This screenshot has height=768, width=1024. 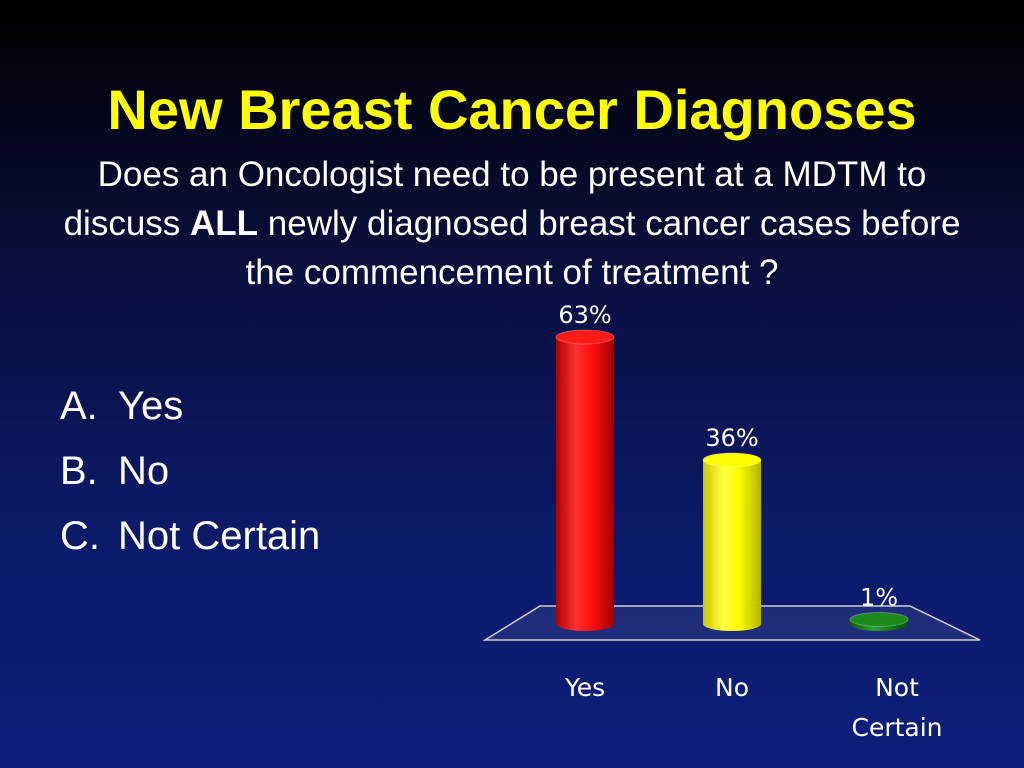 I want to click on x-tick-label: Certain, so click(x=896, y=727).